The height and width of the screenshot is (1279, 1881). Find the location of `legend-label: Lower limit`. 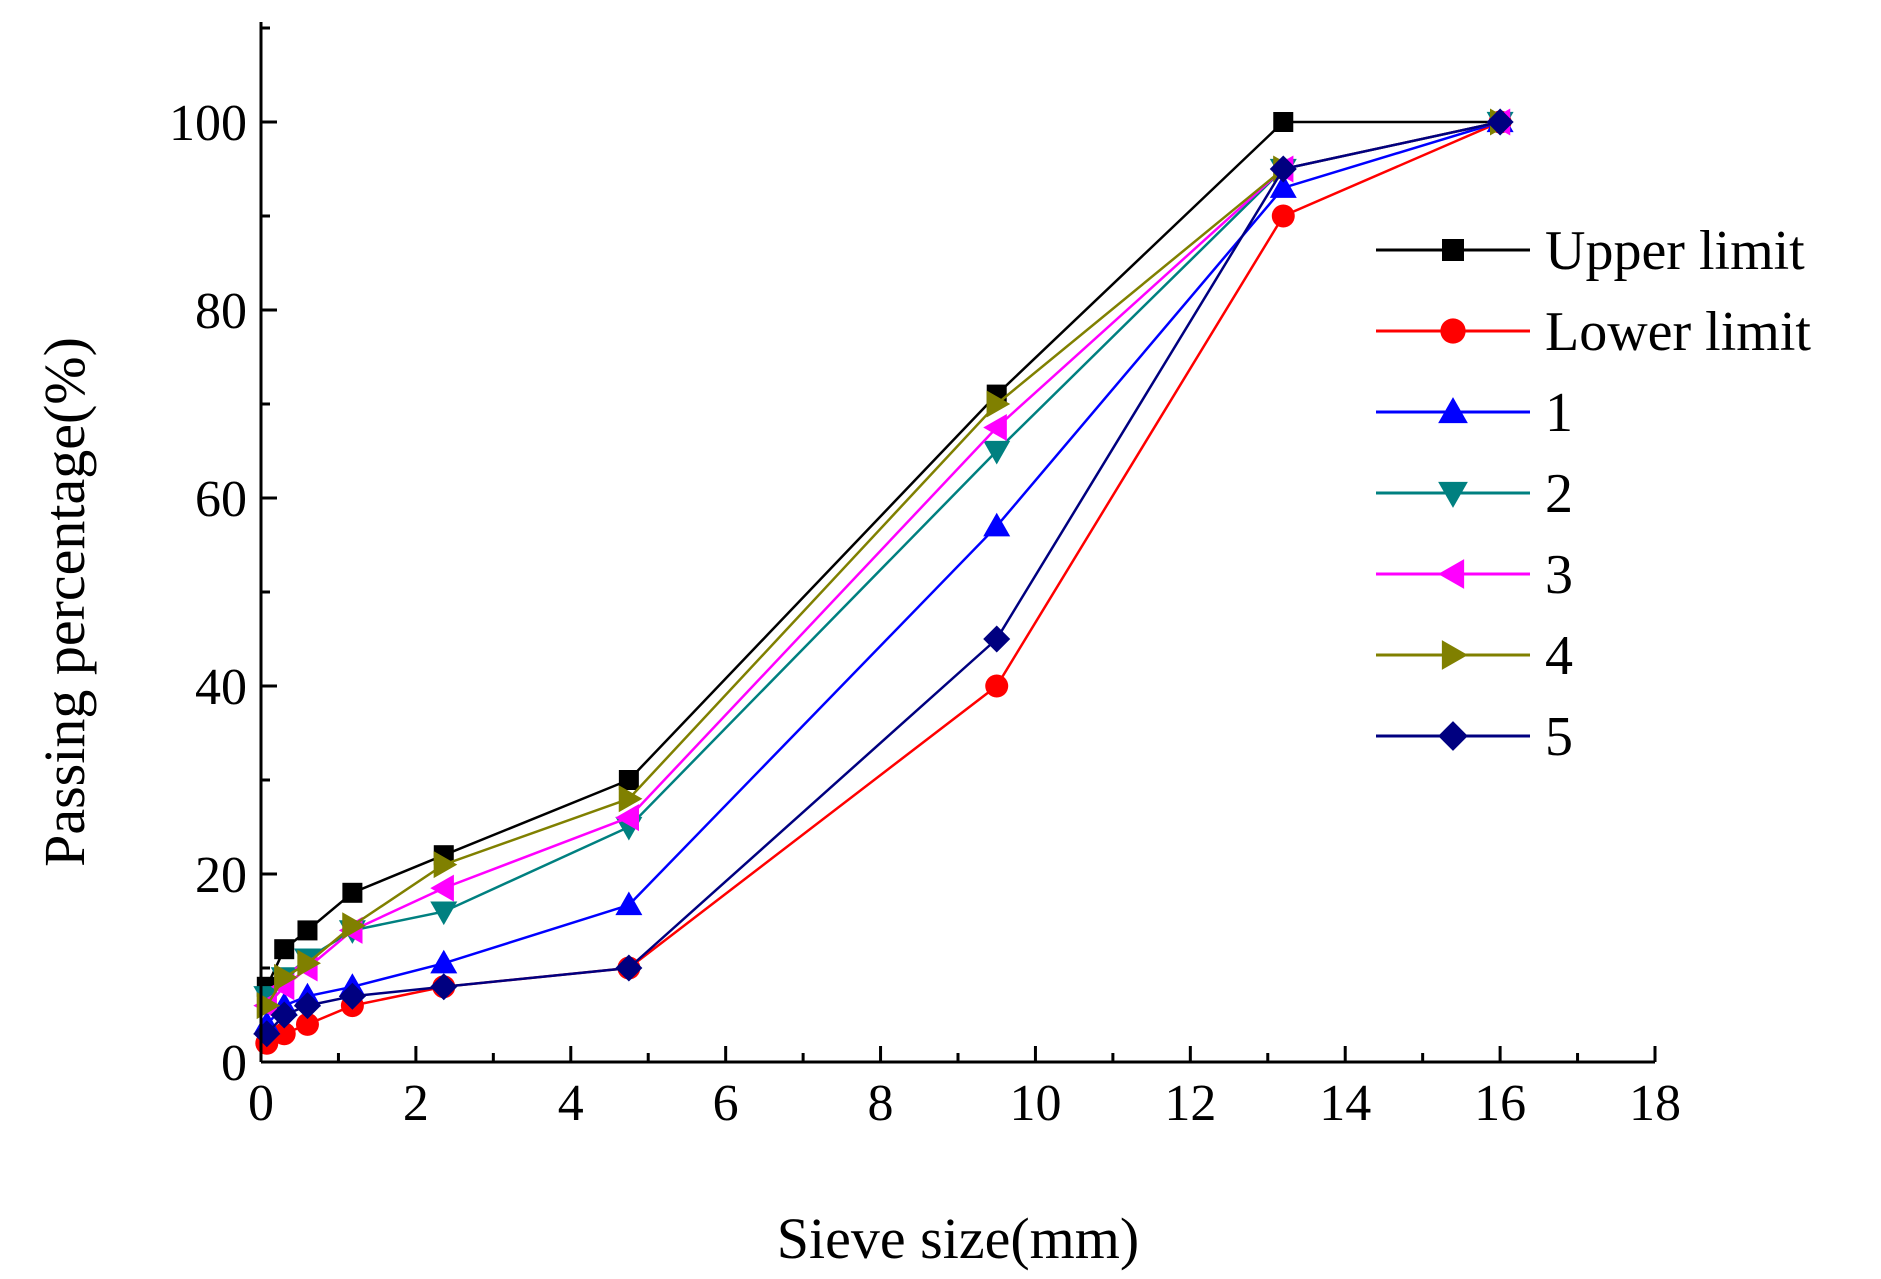

legend-label: Lower limit is located at coordinates (1678, 332).